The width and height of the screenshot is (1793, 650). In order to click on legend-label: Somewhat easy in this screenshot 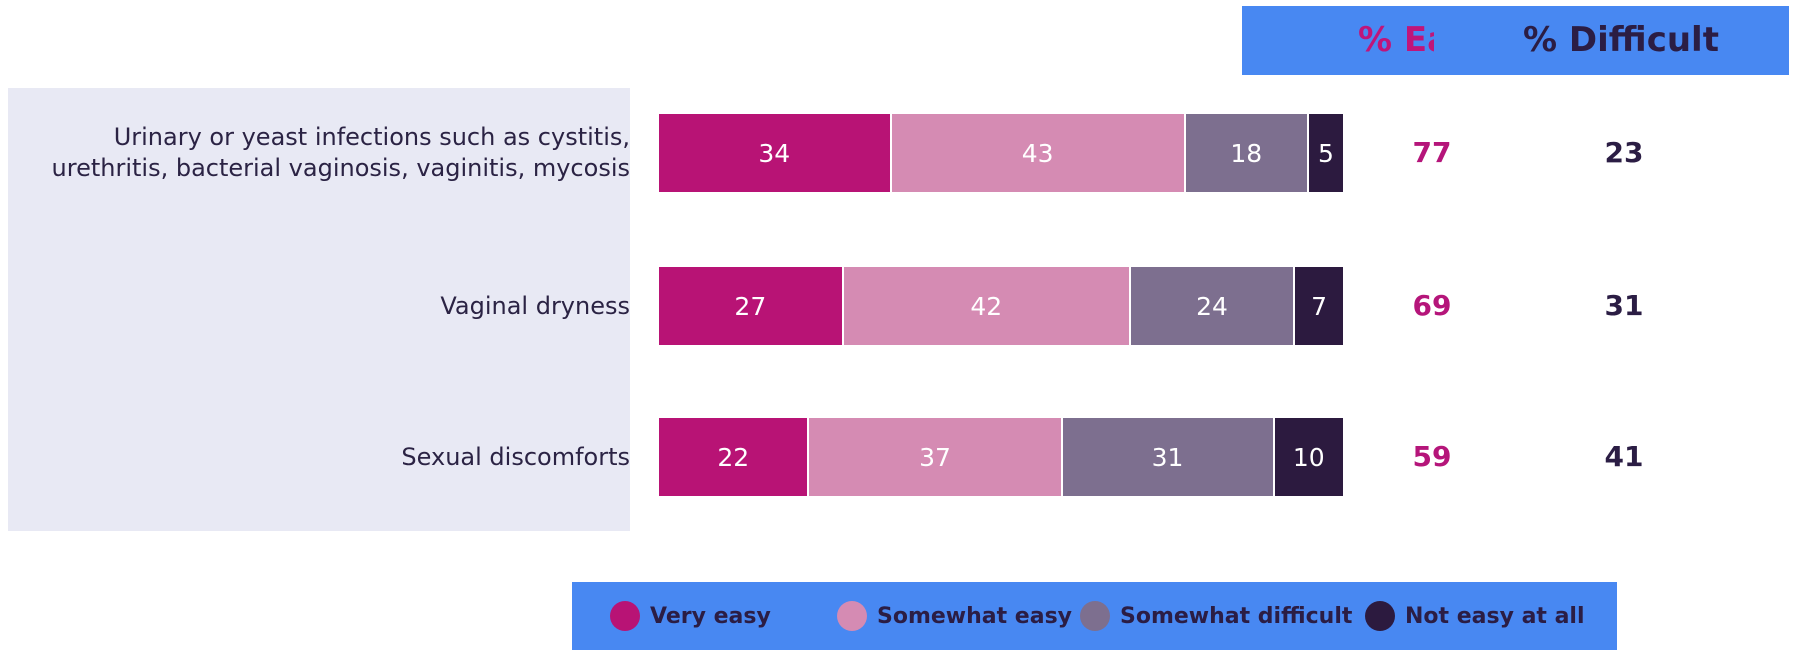, I will do `click(975, 616)`.